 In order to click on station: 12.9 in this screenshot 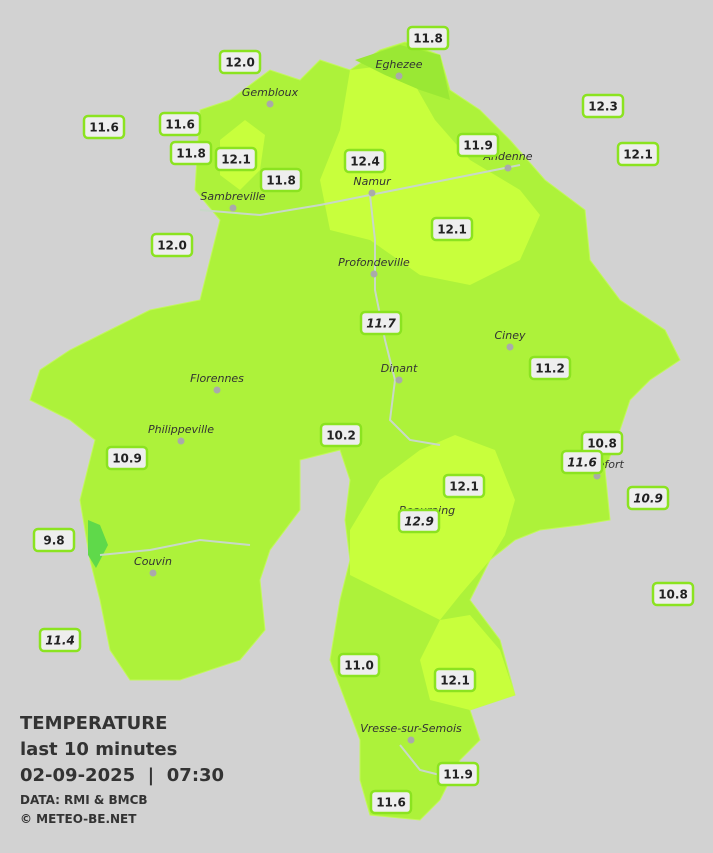, I will do `click(419, 521)`.